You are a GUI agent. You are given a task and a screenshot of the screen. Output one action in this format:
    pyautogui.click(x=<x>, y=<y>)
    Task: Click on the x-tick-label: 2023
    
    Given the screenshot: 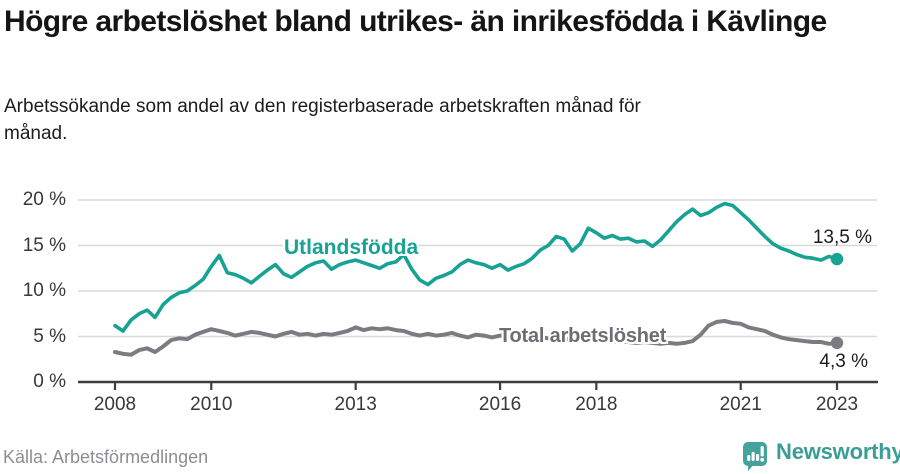 What is the action you would take?
    pyautogui.click(x=837, y=404)
    